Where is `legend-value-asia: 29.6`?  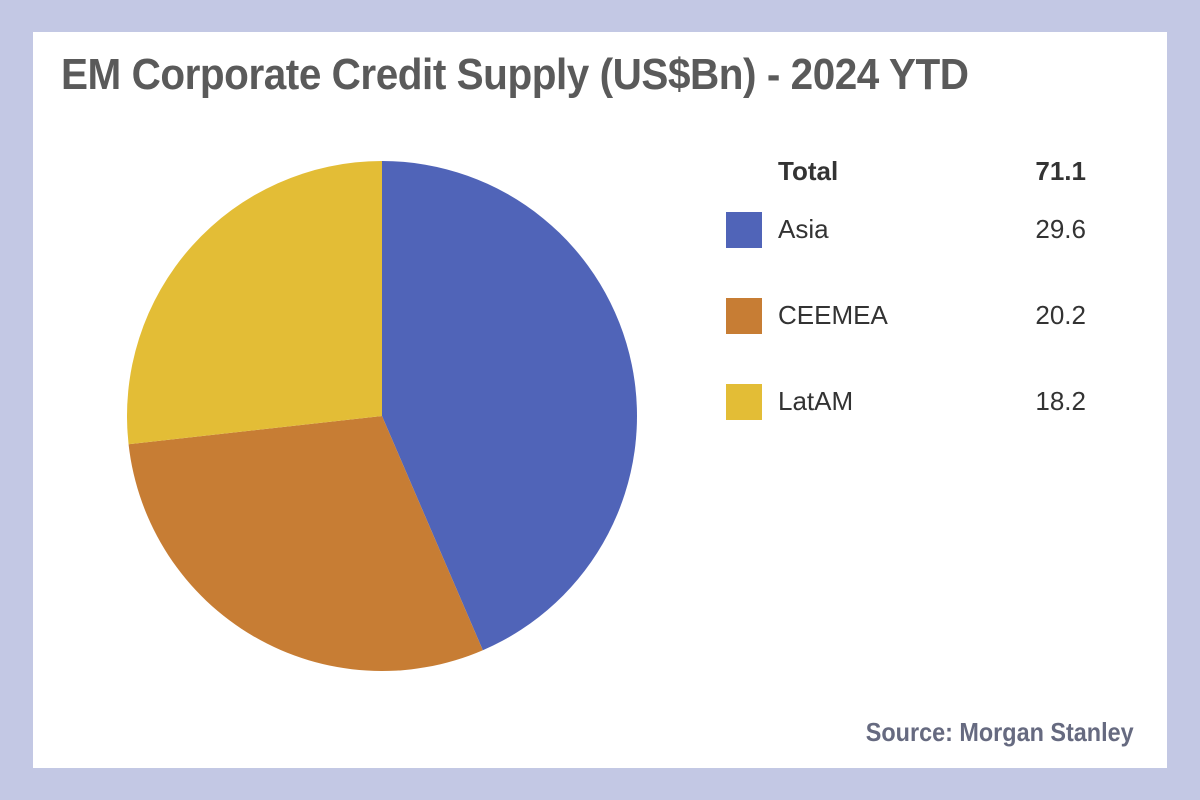 legend-value-asia: 29.6 is located at coordinates (1060, 229).